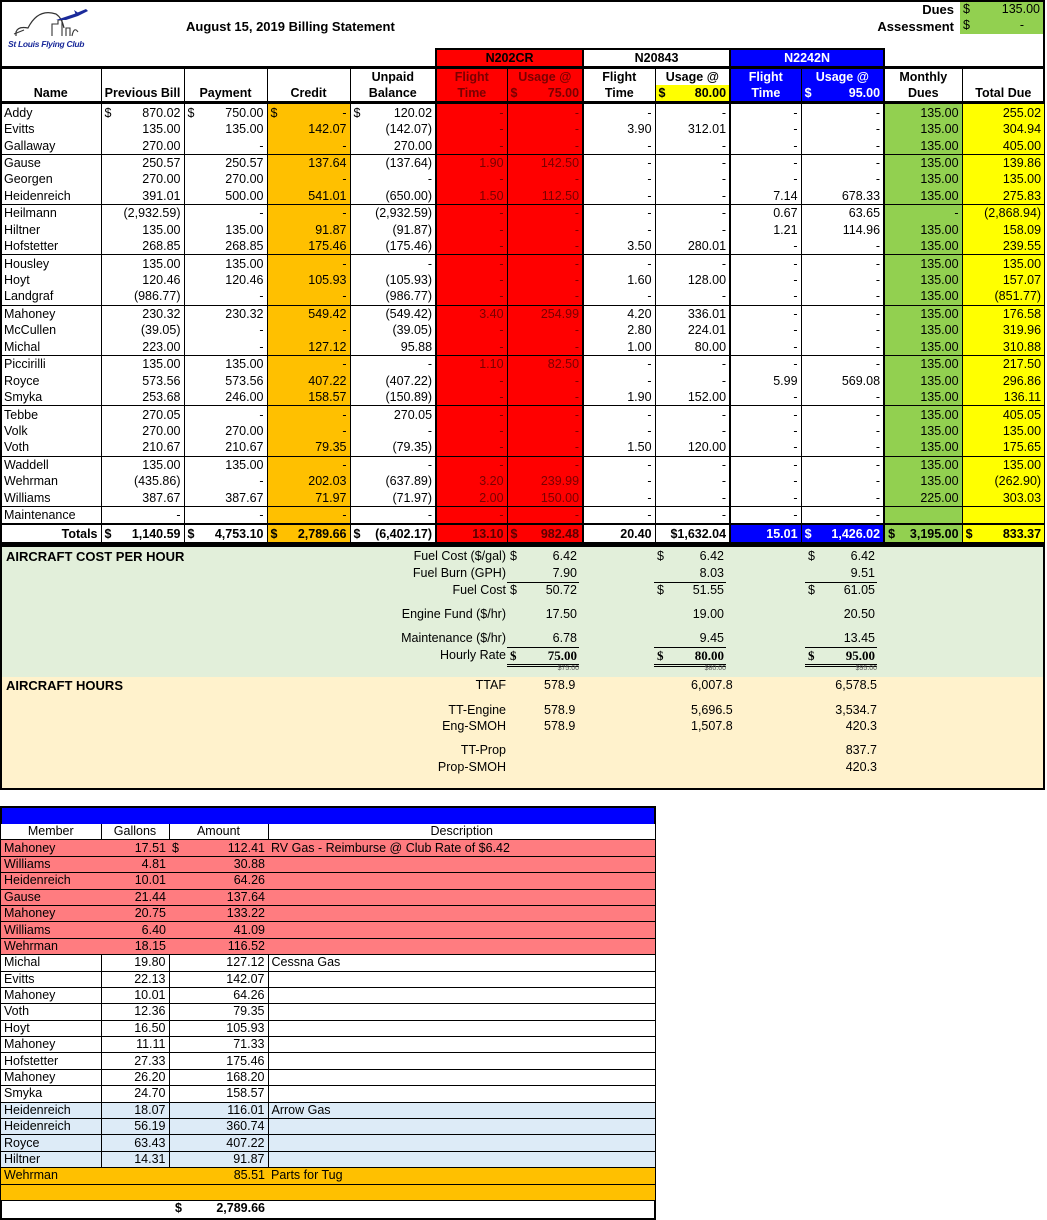 This screenshot has width=1047, height=1220. Describe the element at coordinates (409, 313) in the screenshot. I see `cell-unpaid-balance: (549.42)` at that location.